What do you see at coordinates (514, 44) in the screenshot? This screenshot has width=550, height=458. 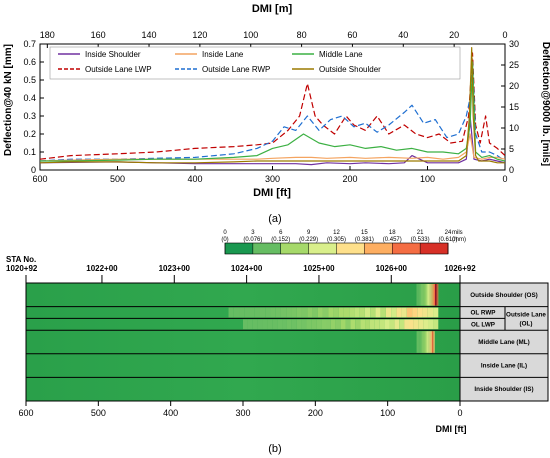 I see `right-tick-label: 30` at bounding box center [514, 44].